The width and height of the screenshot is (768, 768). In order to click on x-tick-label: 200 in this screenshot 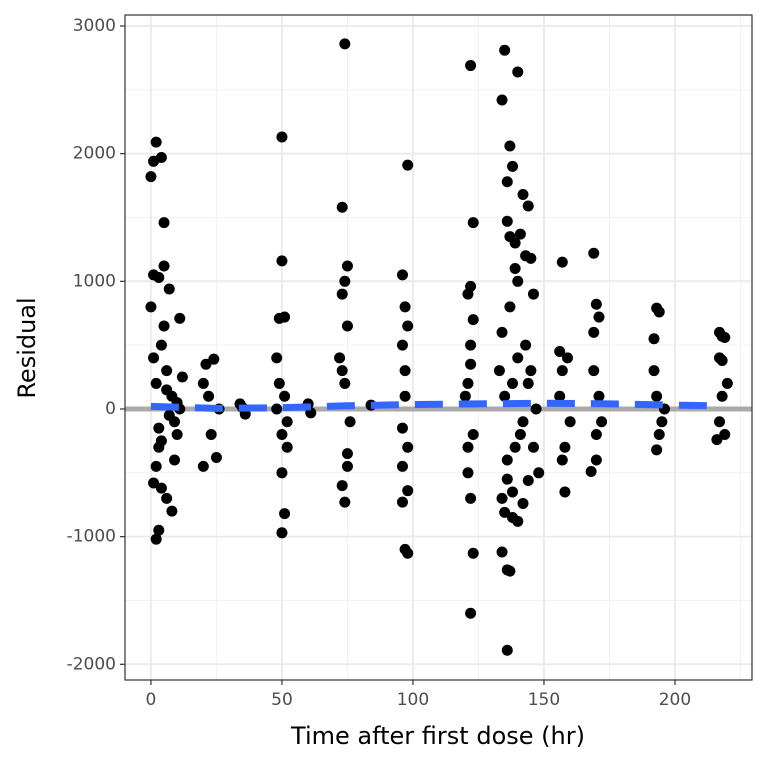, I will do `click(675, 700)`.